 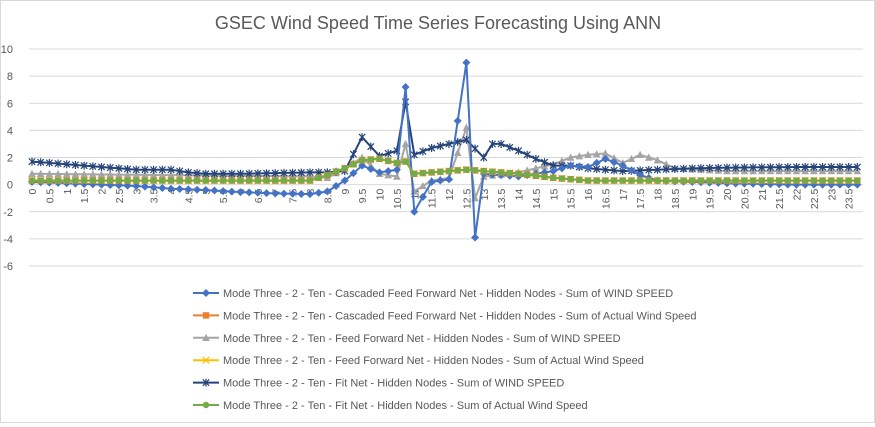 I want to click on x-tick-label: 2, so click(x=103, y=191).